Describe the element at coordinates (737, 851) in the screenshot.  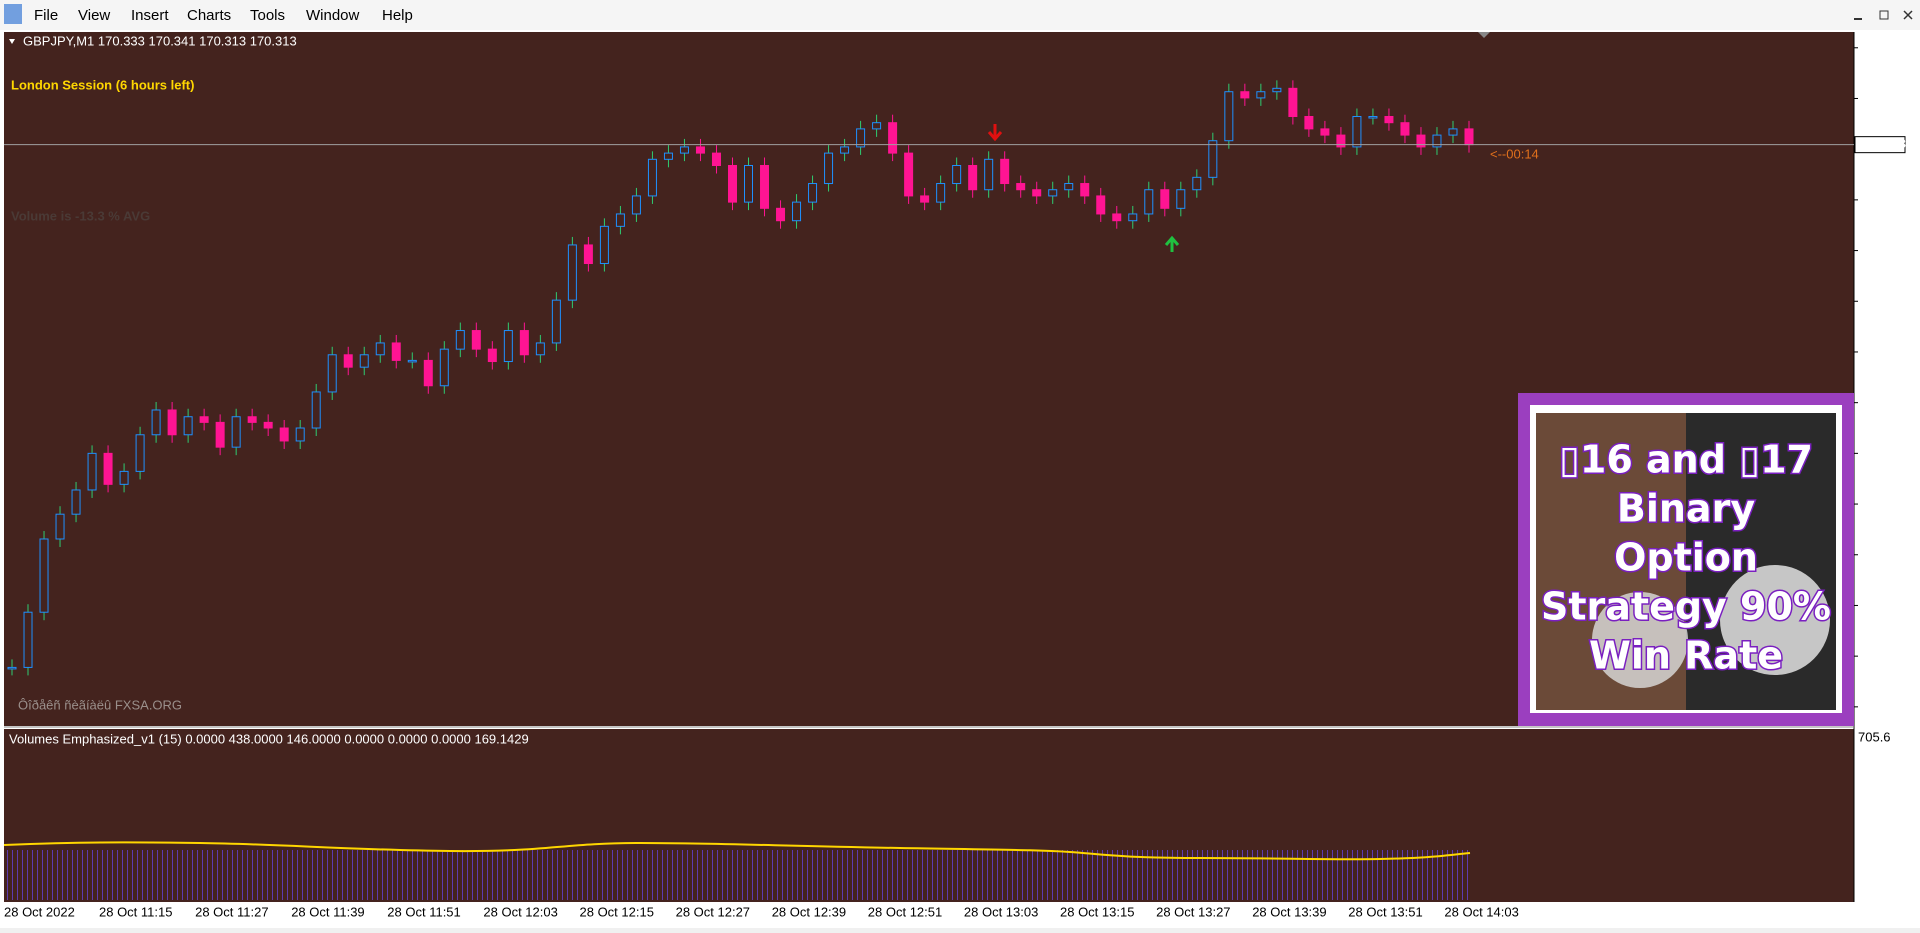
I see `volume-average` at that location.